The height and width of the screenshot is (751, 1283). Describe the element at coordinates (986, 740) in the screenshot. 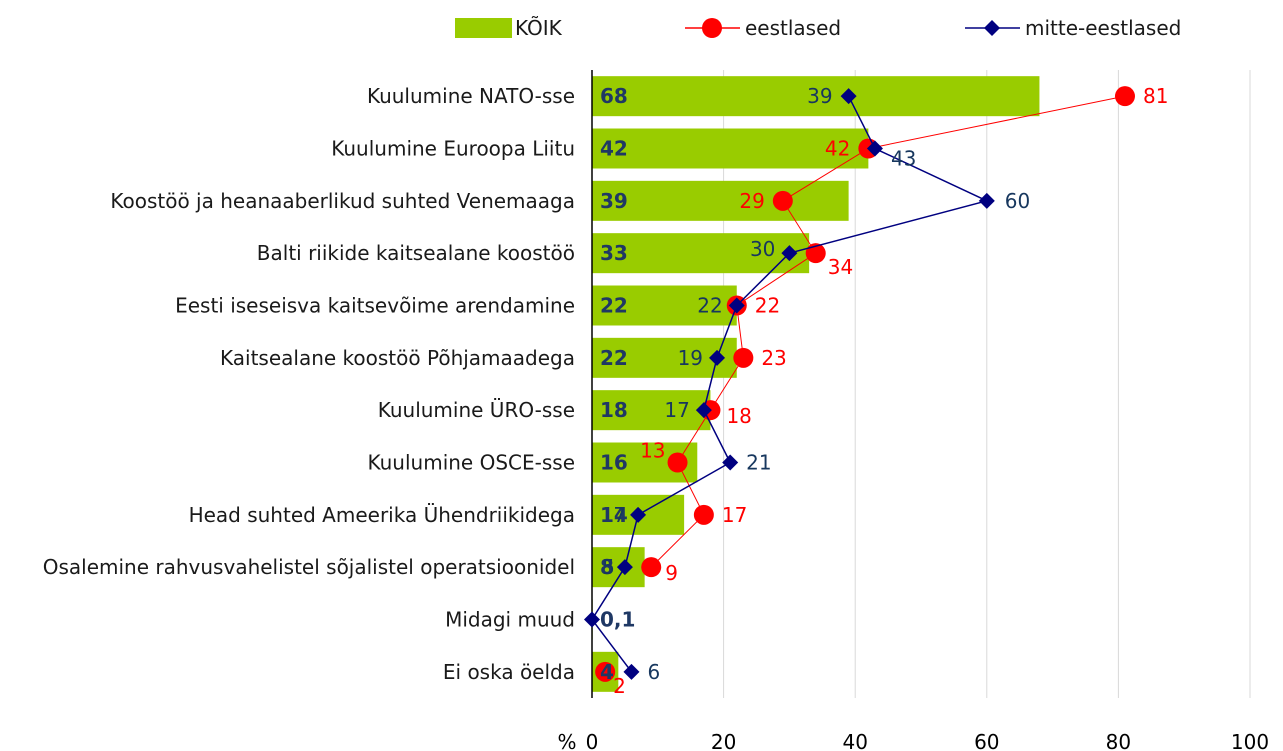

I see `x-tick-label: 60` at that location.